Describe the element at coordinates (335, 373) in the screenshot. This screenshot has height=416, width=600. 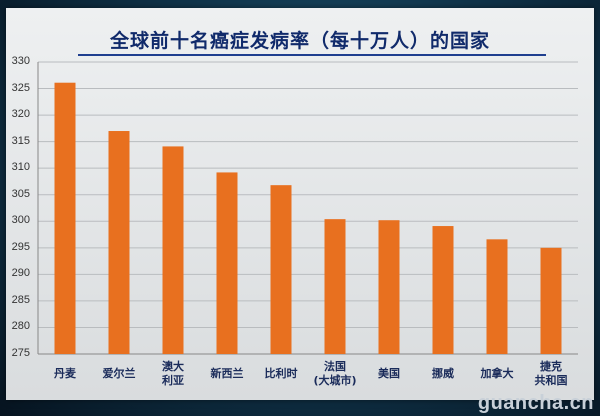
I see `x-tick-label: 法国 (大城市)` at that location.